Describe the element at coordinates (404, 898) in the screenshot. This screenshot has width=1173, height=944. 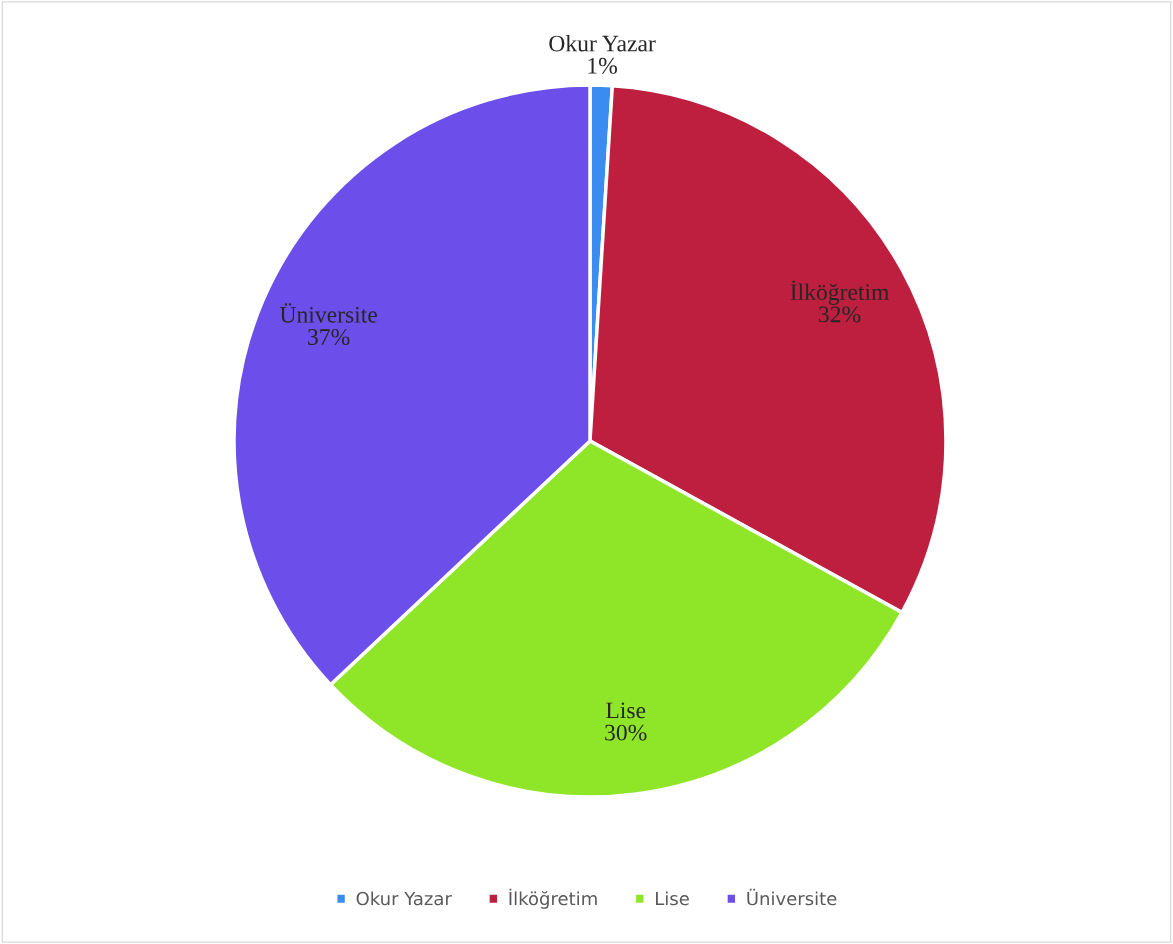
I see `legend-label: Okur Yazar` at that location.